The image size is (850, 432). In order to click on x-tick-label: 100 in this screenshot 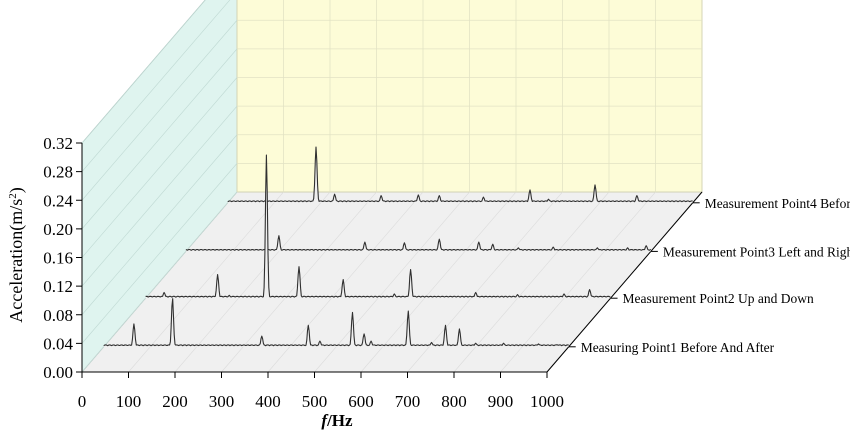, I will do `click(129, 401)`.